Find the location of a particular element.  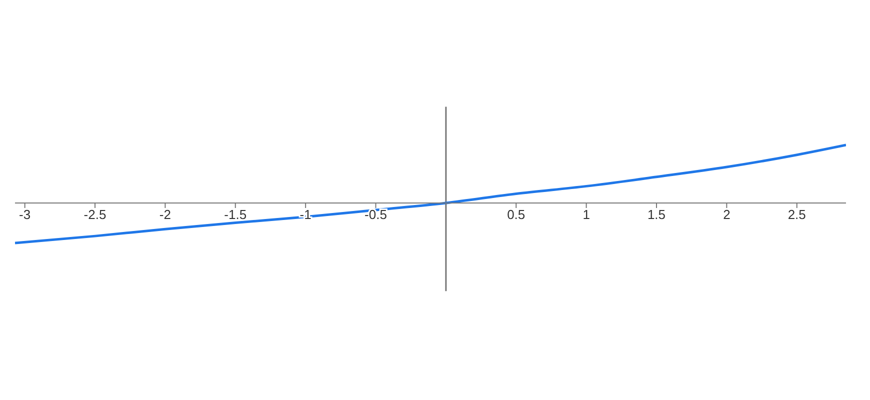

x-tick-label: 2 is located at coordinates (726, 214).